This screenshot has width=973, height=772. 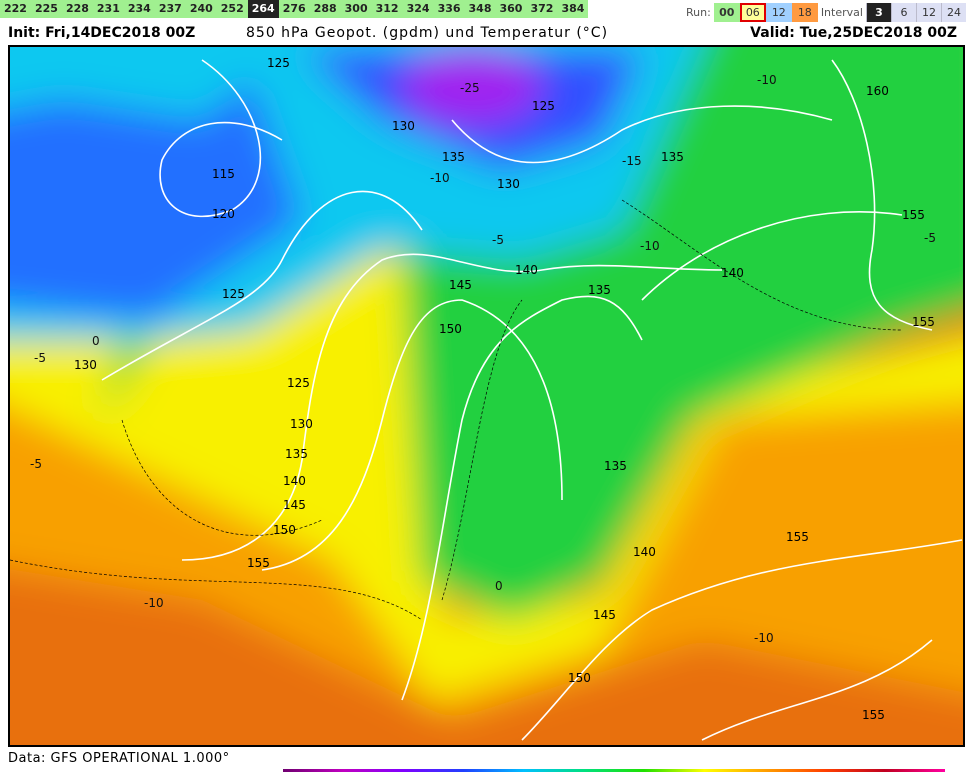 I want to click on forecast-step-372: 372, so click(x=542, y=8).